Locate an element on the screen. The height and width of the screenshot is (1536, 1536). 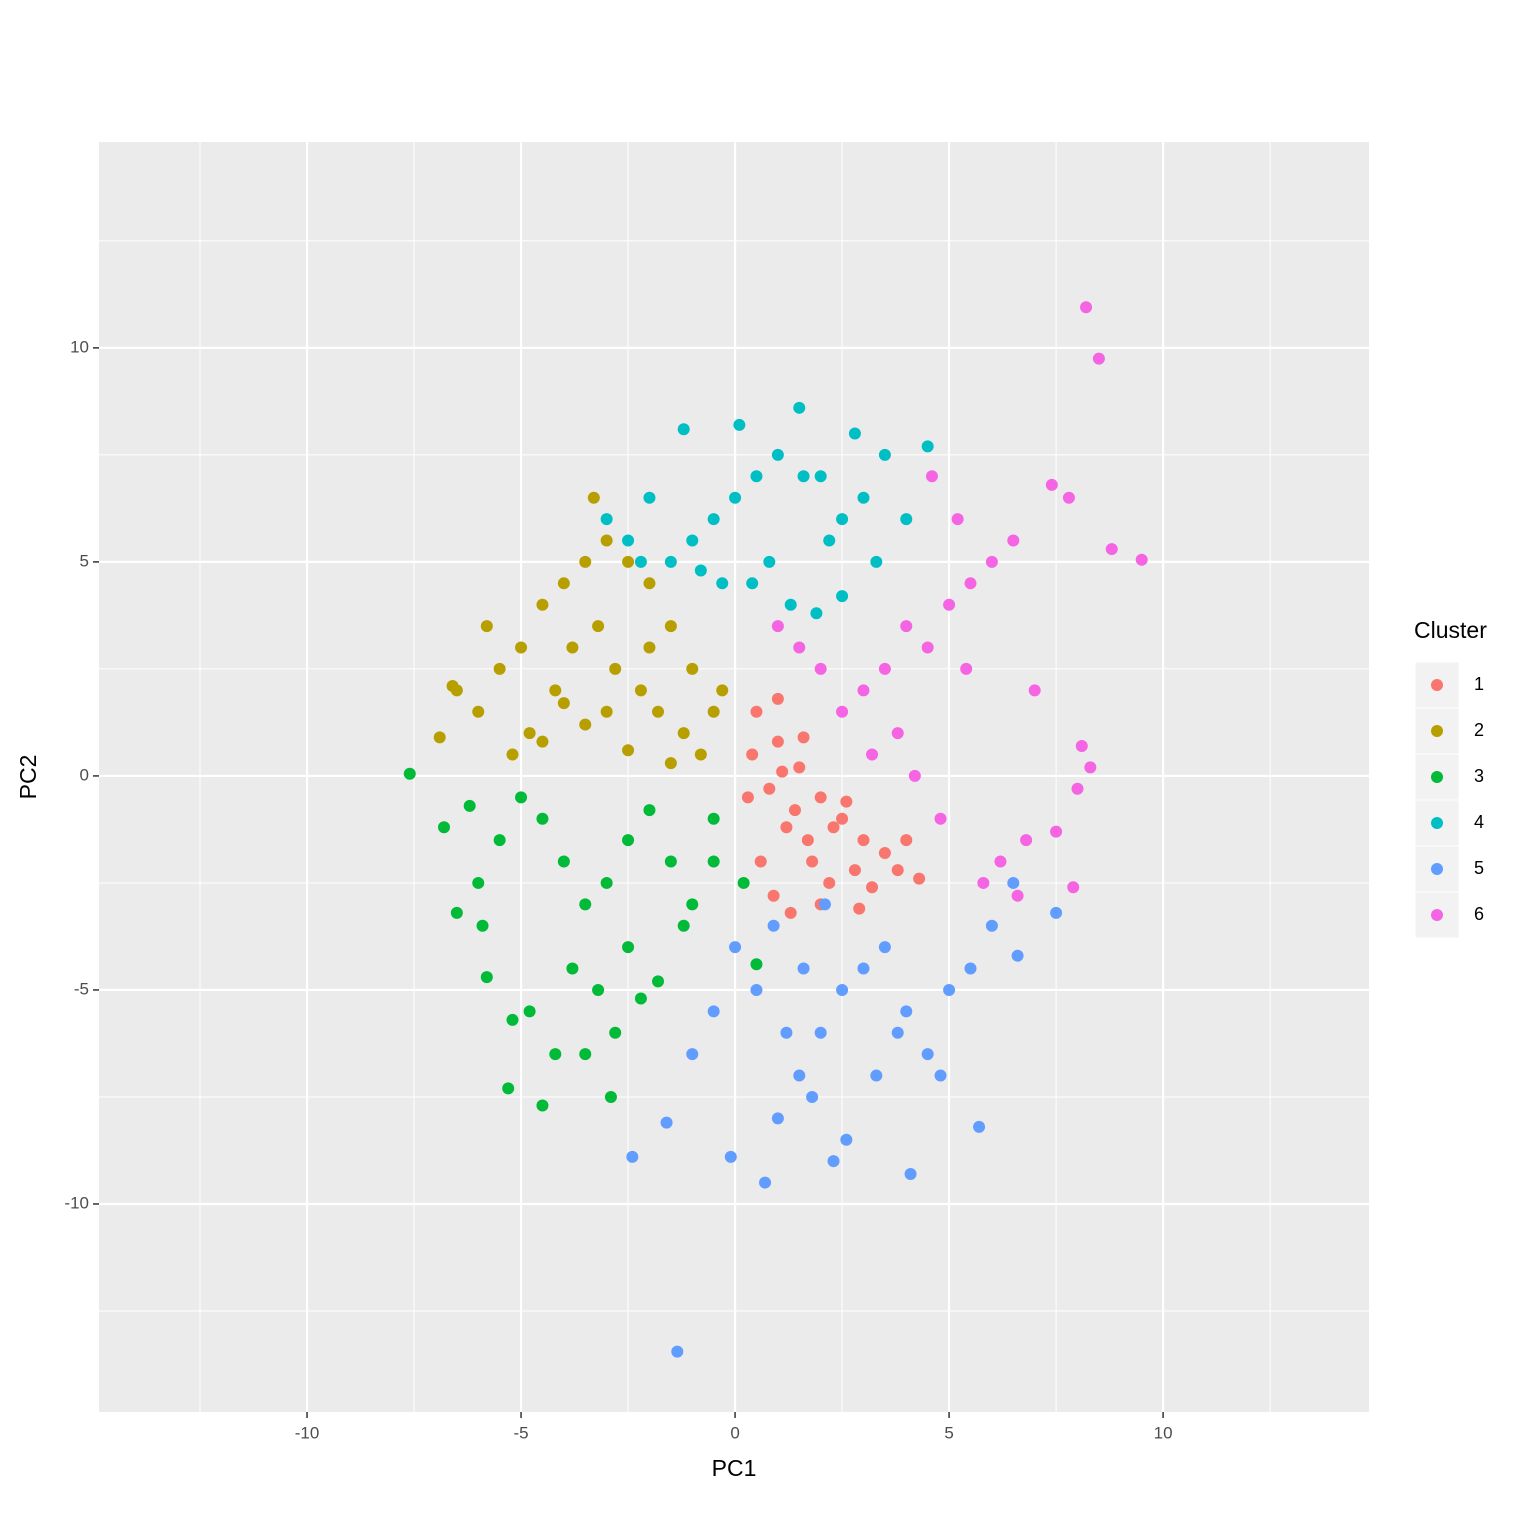
y-tick-label: 0 is located at coordinates (84, 774).